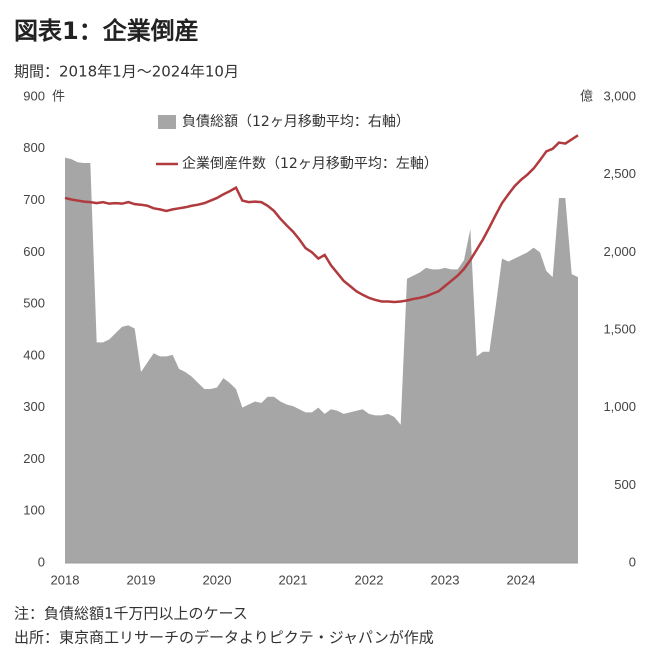  I want to click on y-tick-label: 600, so click(34, 251).